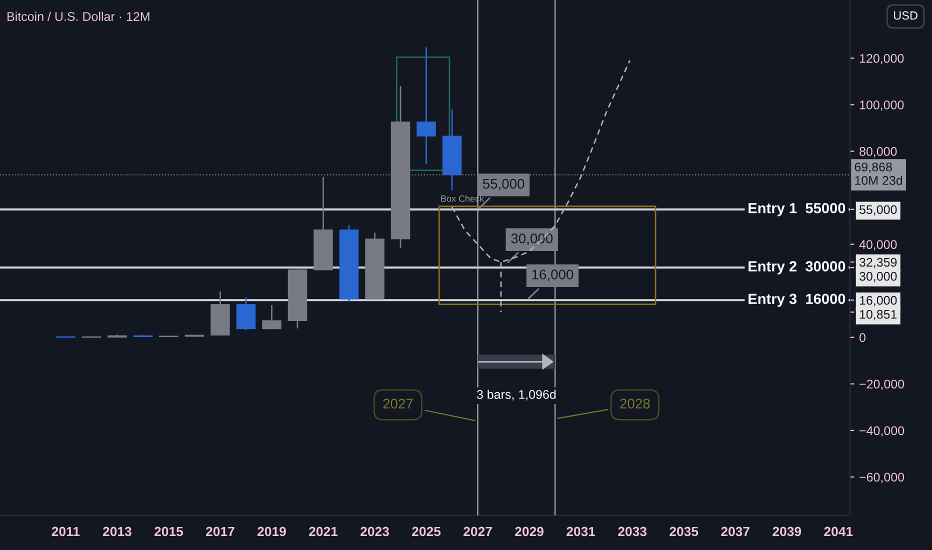 Image resolution: width=932 pixels, height=550 pixels. What do you see at coordinates (906, 15) in the screenshot?
I see `text: USD` at bounding box center [906, 15].